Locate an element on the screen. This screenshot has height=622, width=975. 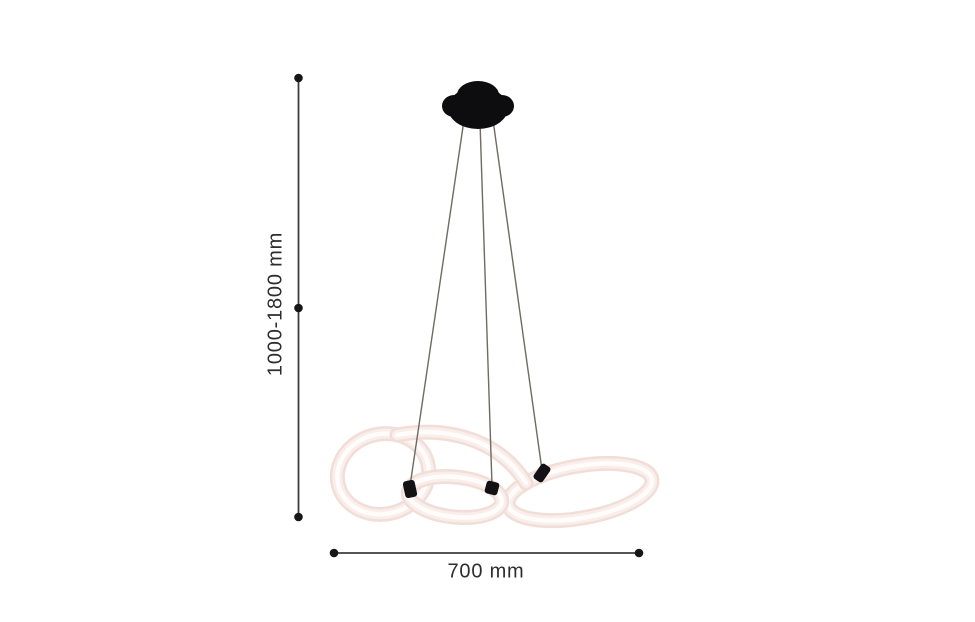
height-dimension is located at coordinates (298, 297).